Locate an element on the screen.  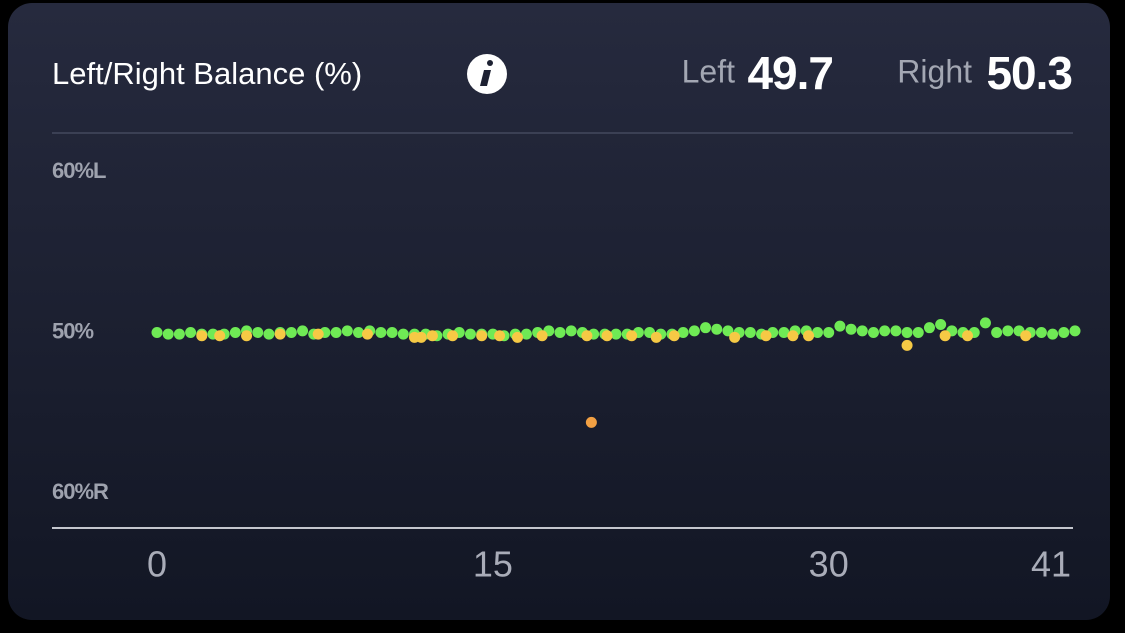
summary-label: Right is located at coordinates (934, 71).